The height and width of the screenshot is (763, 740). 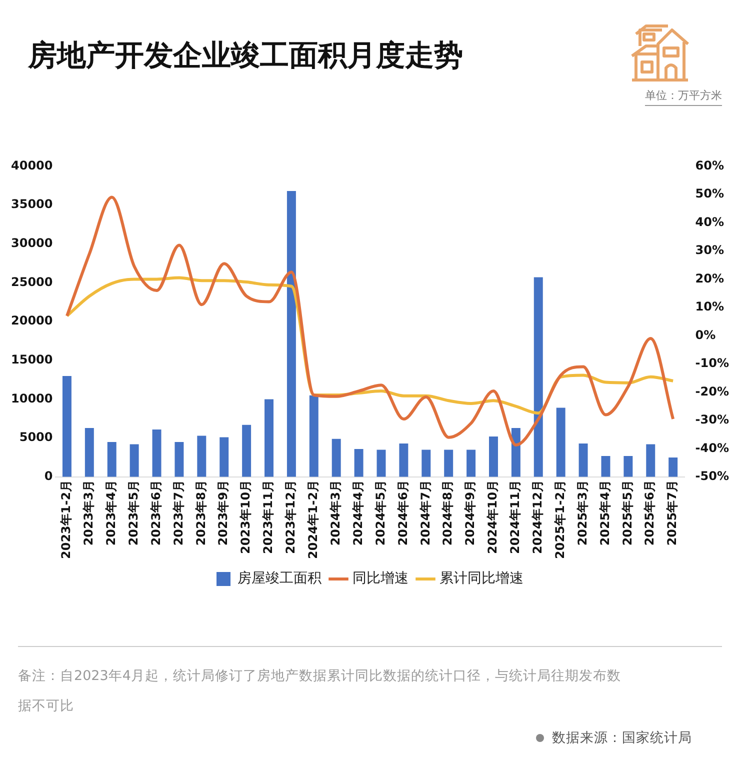 I want to click on y2-tick-label: 50%, so click(x=709, y=193).